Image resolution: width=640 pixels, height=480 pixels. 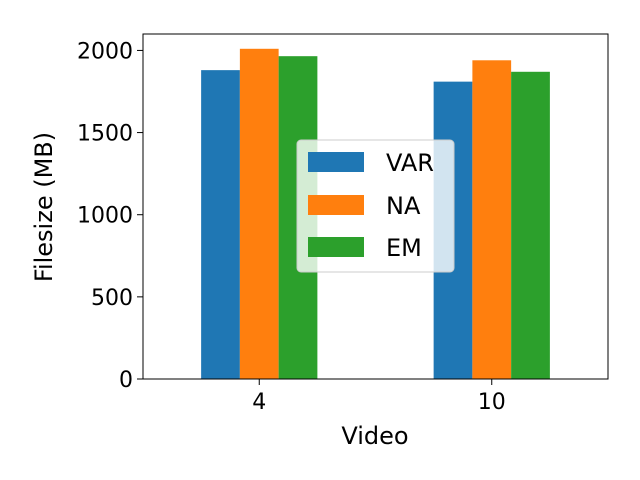 What do you see at coordinates (105, 51) in the screenshot?
I see `y-tick-label: 2000` at bounding box center [105, 51].